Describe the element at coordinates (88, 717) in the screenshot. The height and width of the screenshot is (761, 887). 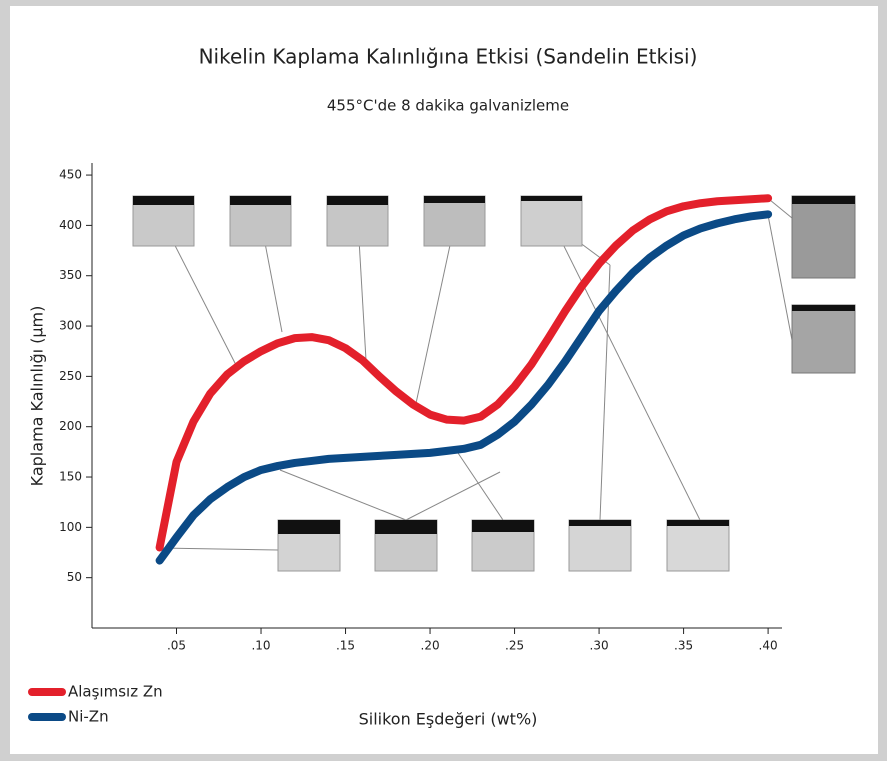
I see `legend-label: Ni-Zn` at that location.